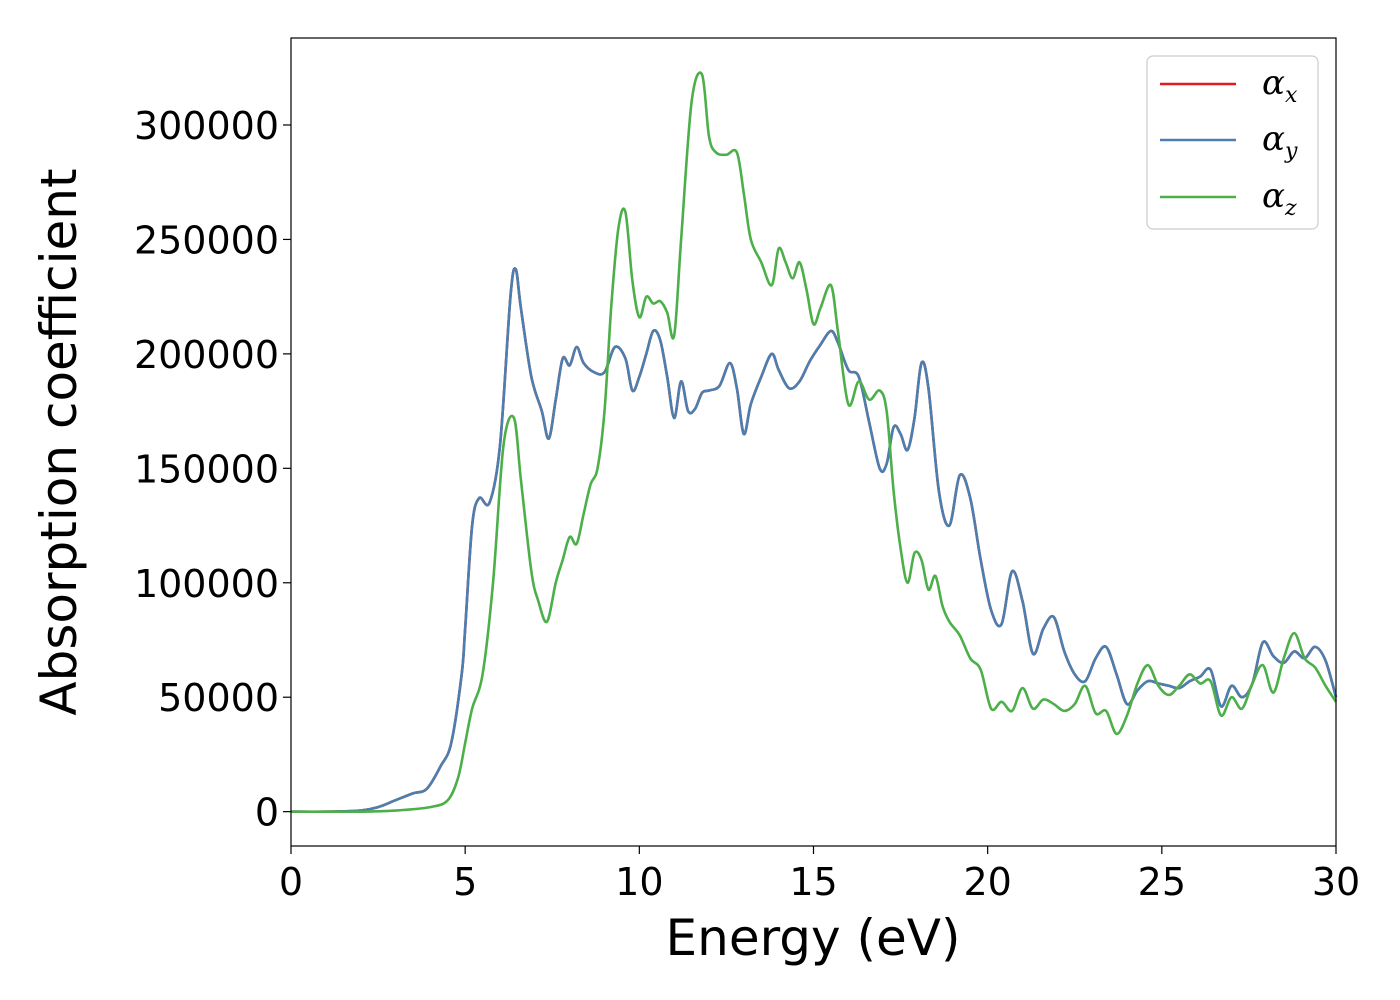 This screenshot has height=1000, width=1400. What do you see at coordinates (1291, 151) in the screenshot?
I see `legend-subscript: y` at bounding box center [1291, 151].